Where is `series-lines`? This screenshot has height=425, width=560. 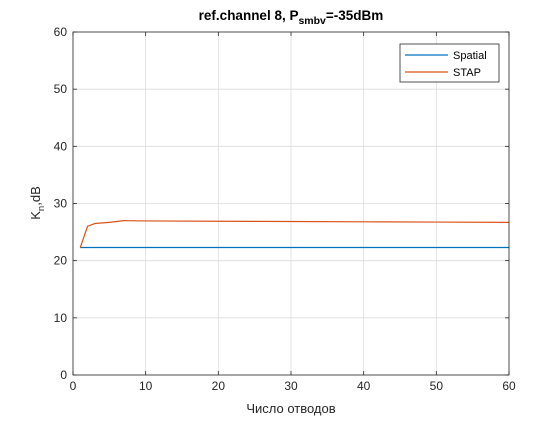
series-lines is located at coordinates (294, 234).